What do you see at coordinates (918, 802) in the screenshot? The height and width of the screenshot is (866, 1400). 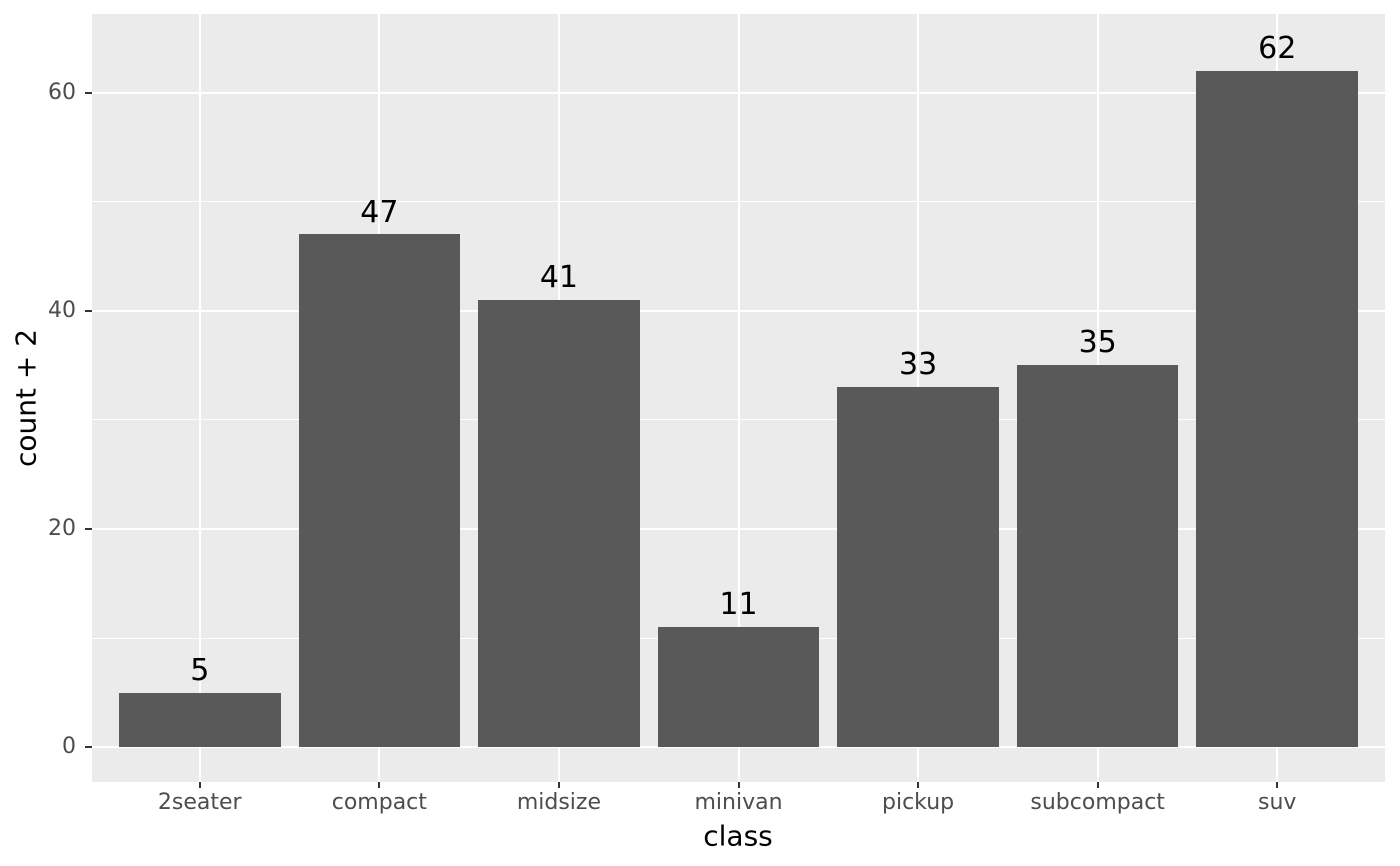 I see `x-tick-label: pickup` at bounding box center [918, 802].